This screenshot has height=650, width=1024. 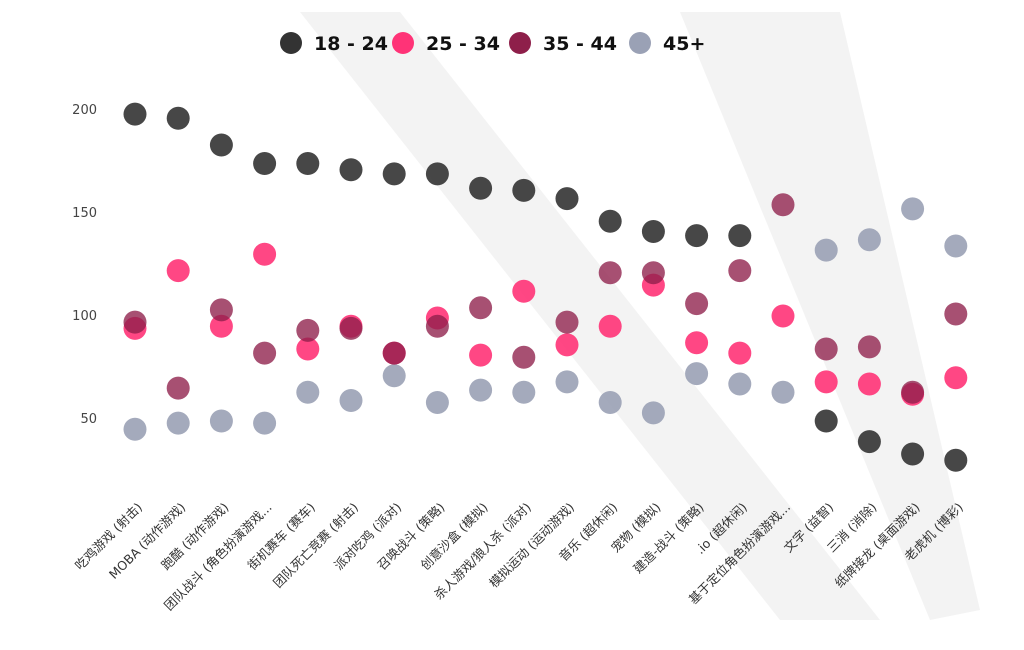 What do you see at coordinates (84, 316) in the screenshot?
I see `y-tick-label: 100` at bounding box center [84, 316].